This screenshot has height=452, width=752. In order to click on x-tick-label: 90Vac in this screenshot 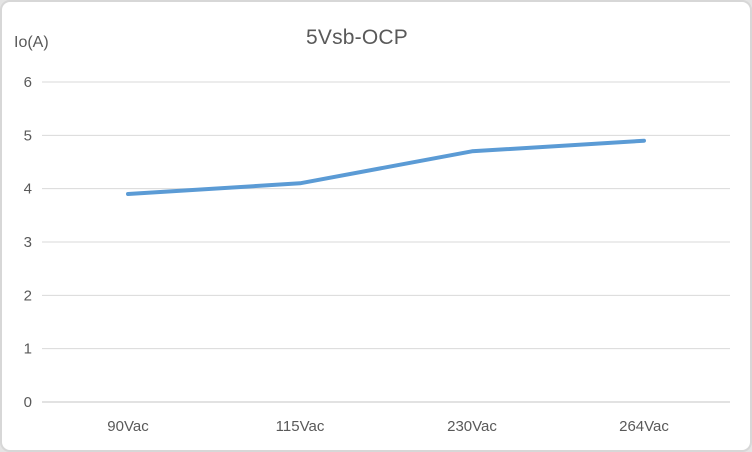, I will do `click(128, 426)`.